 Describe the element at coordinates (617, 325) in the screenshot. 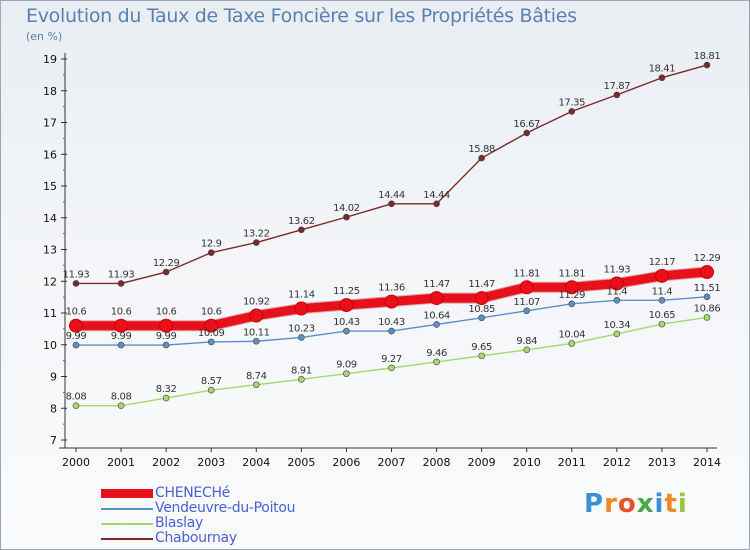

I see `data-label: 10.34` at that location.